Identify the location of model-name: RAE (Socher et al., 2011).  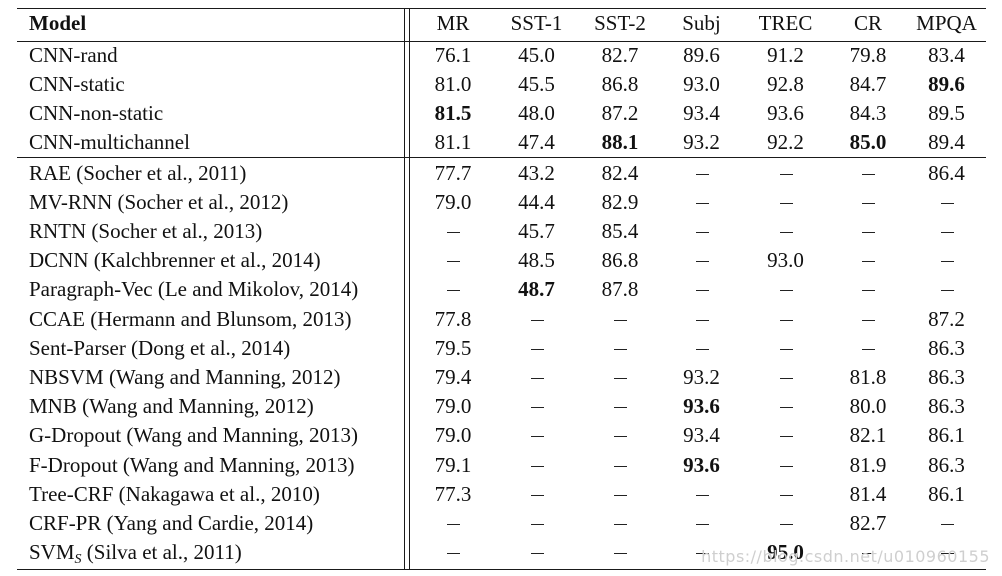
(138, 173).